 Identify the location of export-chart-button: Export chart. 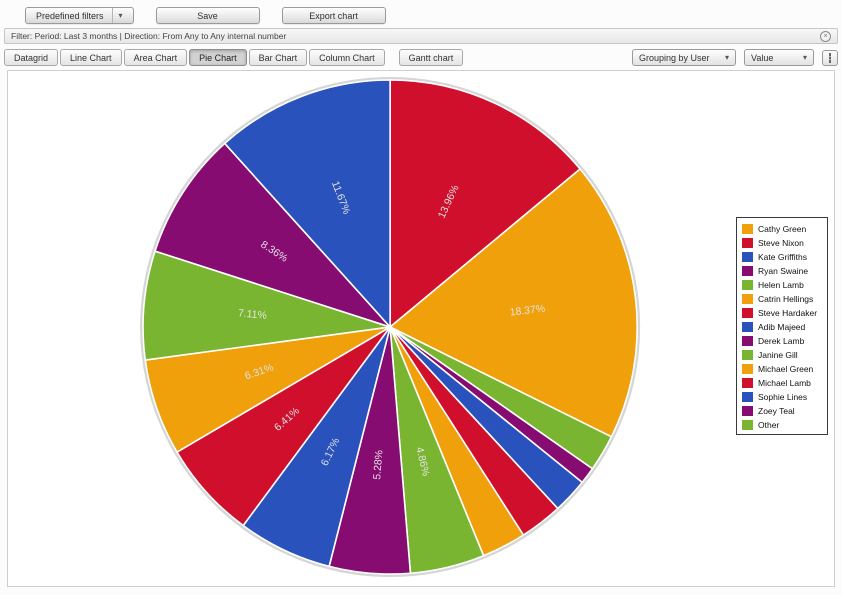
(333, 15).